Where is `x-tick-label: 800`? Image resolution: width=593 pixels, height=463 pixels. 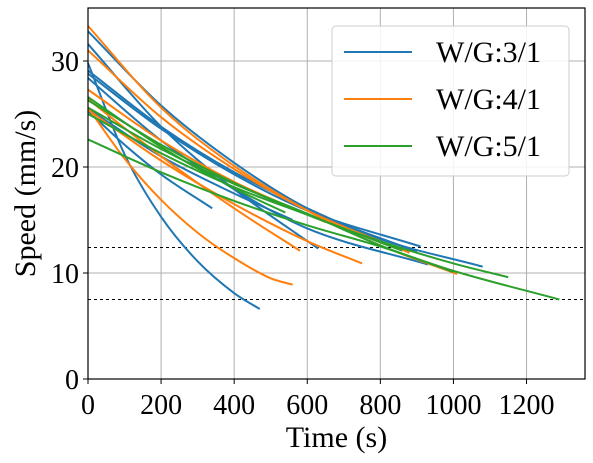
x-tick-label: 800 is located at coordinates (380, 405).